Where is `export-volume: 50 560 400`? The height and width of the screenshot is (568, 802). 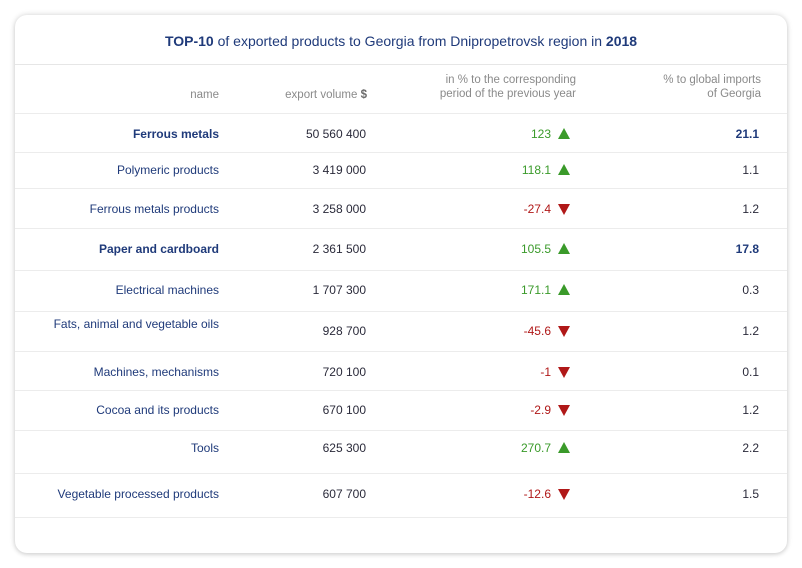 export-volume: 50 560 400 is located at coordinates (335, 134).